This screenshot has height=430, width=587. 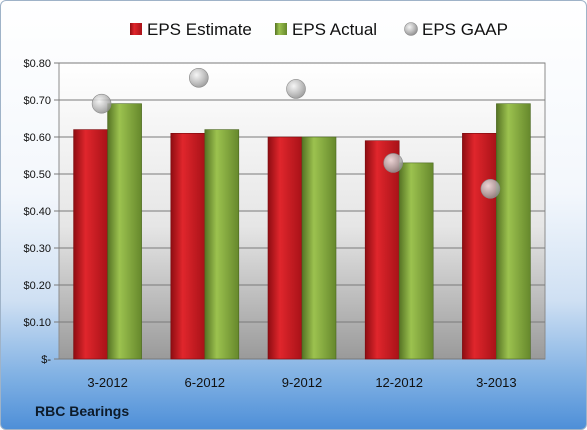 What do you see at coordinates (399, 382) in the screenshot?
I see `x-tick-label: 12-2012` at bounding box center [399, 382].